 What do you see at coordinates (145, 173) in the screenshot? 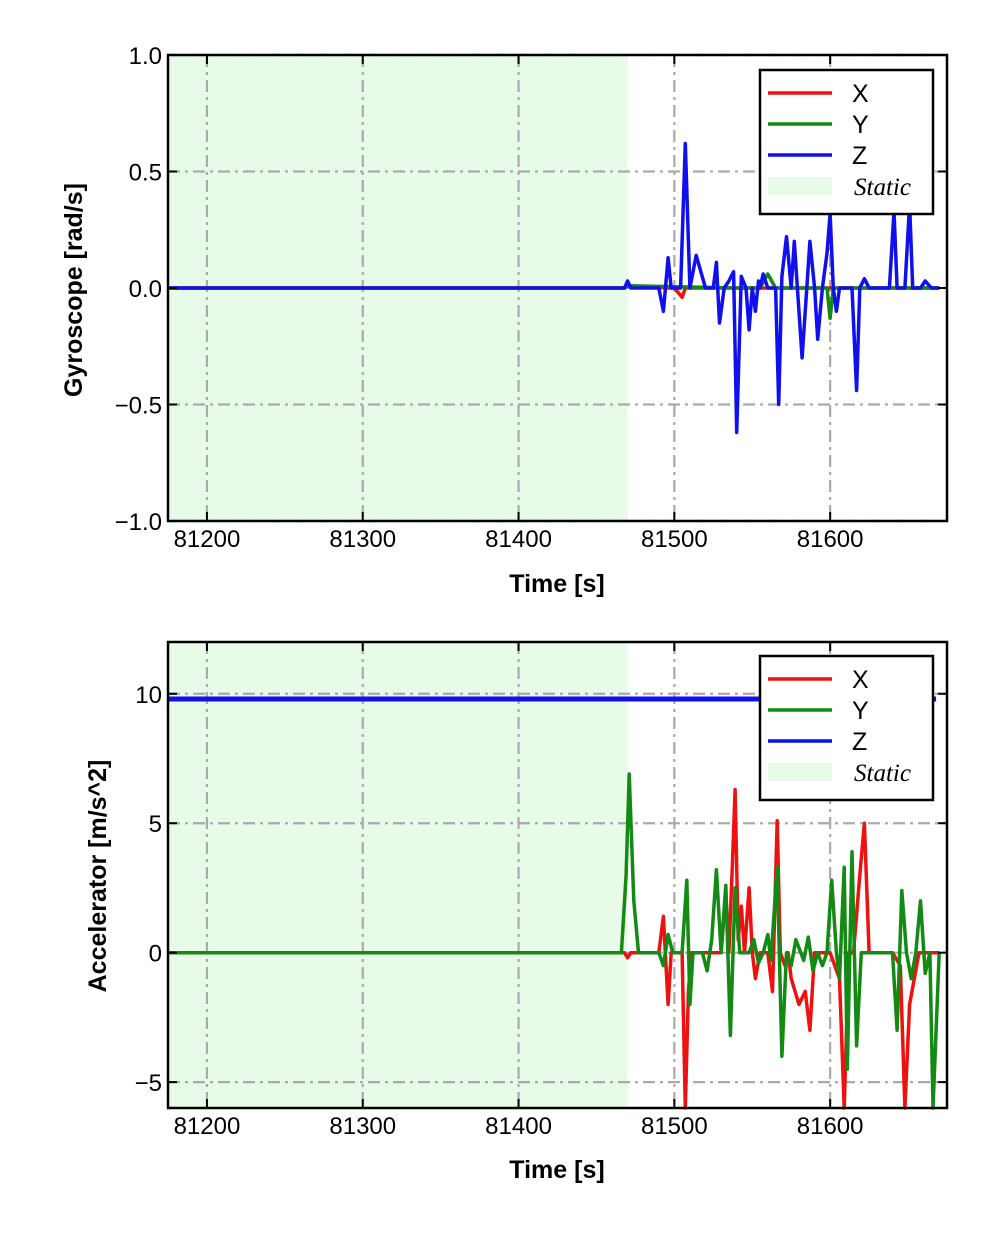
I see `y-tick-label: 0.5` at bounding box center [145, 173].